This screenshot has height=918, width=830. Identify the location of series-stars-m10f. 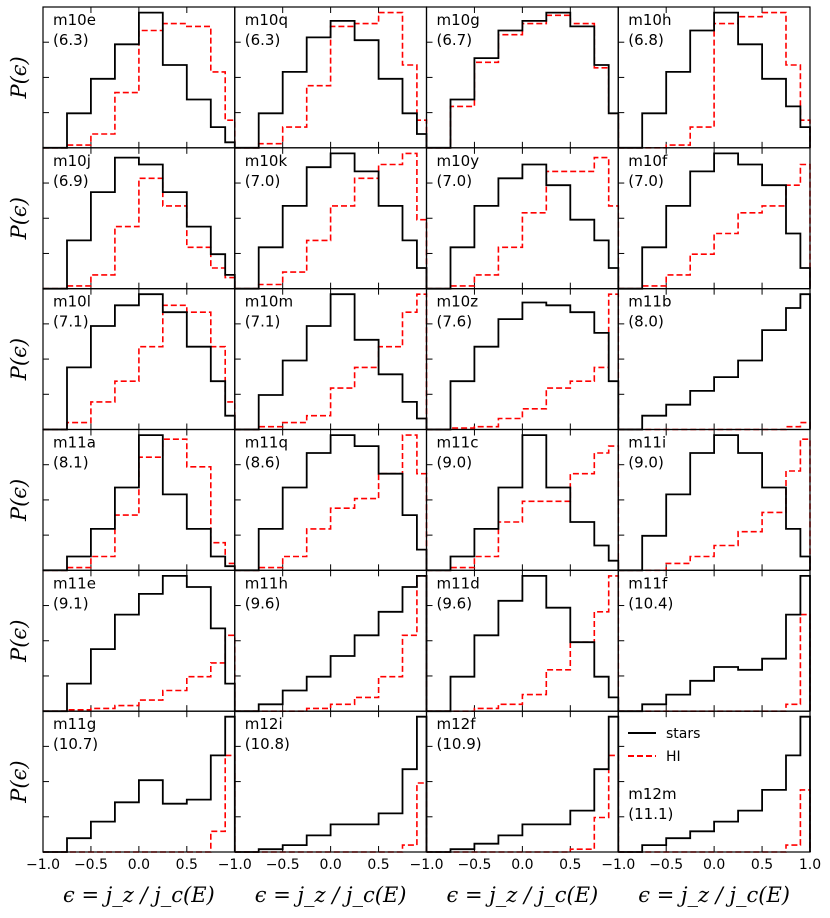
(714, 221).